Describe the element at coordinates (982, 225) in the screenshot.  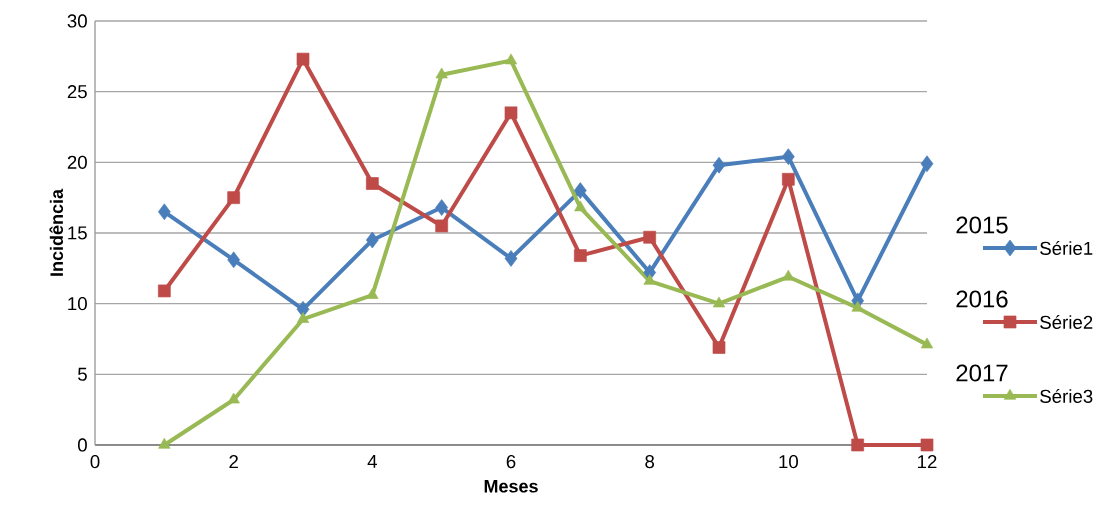
I see `text: 2015` at that location.